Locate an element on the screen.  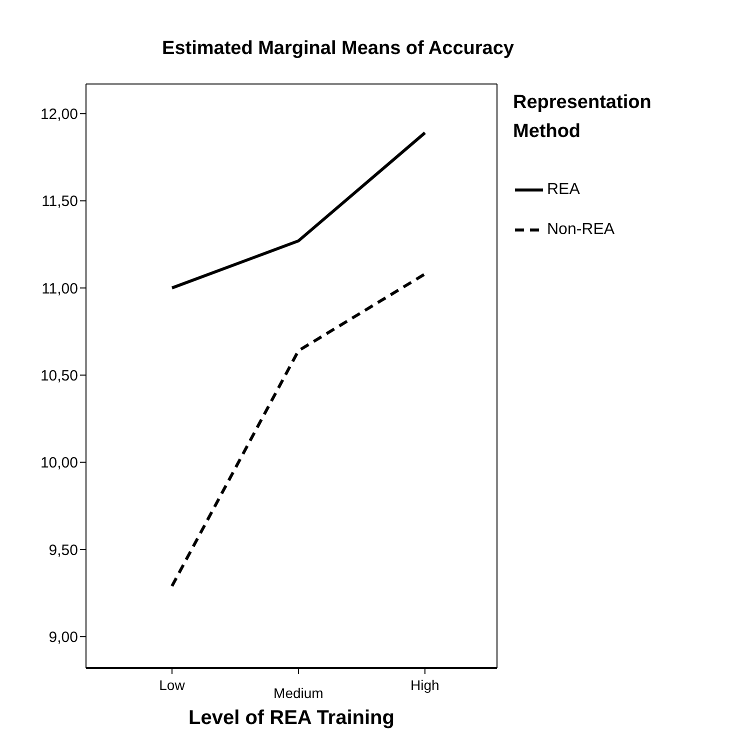
x-tick-label: High is located at coordinates (425, 685).